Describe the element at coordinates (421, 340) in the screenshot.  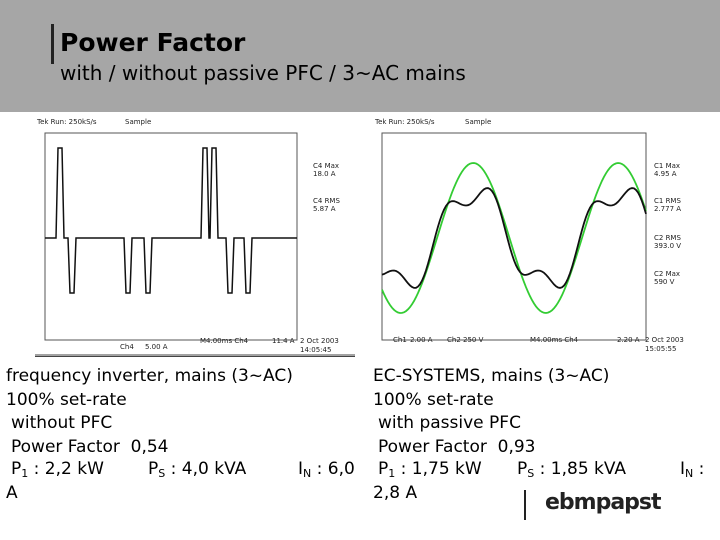
I see `ch1-scale: 2.00 A` at that location.